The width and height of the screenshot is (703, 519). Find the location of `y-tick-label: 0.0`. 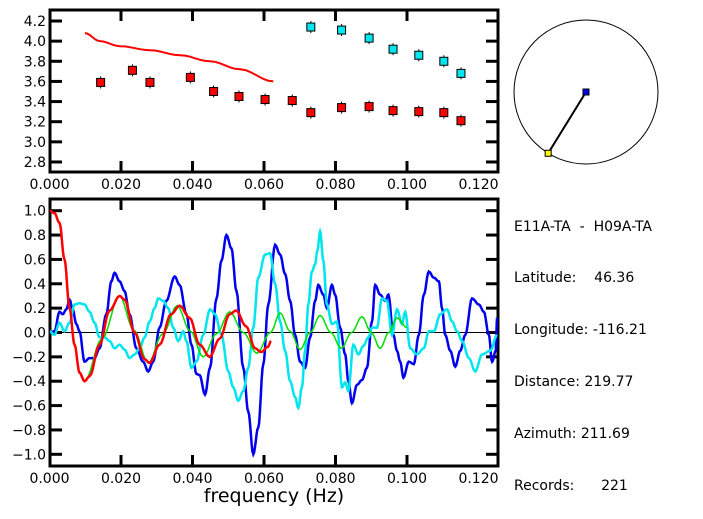

y-tick-label: 0.0 is located at coordinates (35, 334).